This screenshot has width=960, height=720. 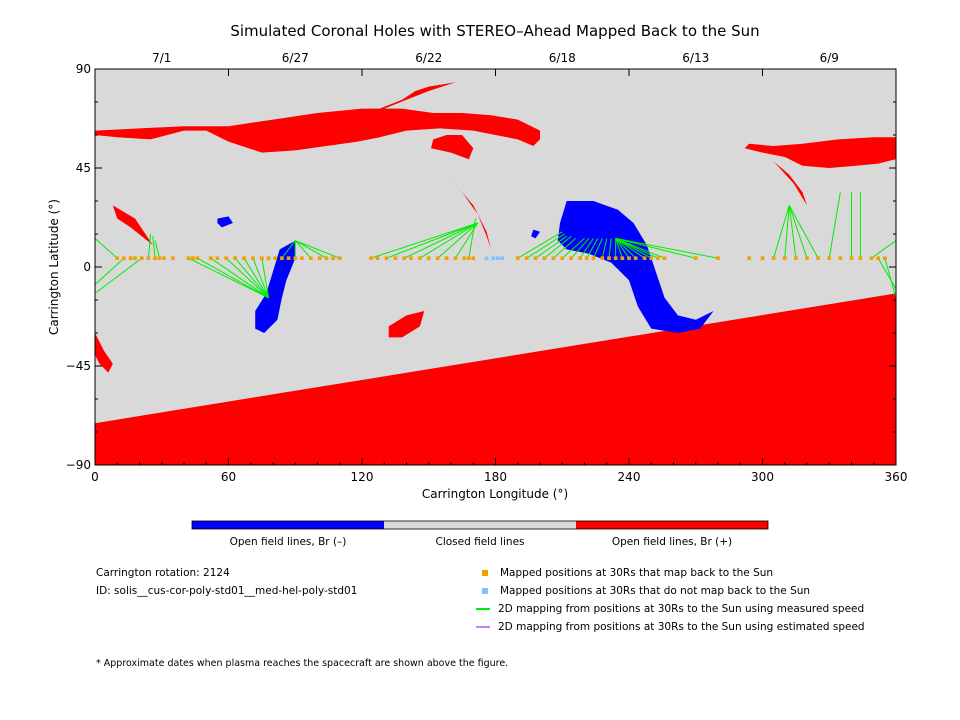 What do you see at coordinates (161, 58) in the screenshot?
I see `top-date-label-0: 7/1` at bounding box center [161, 58].